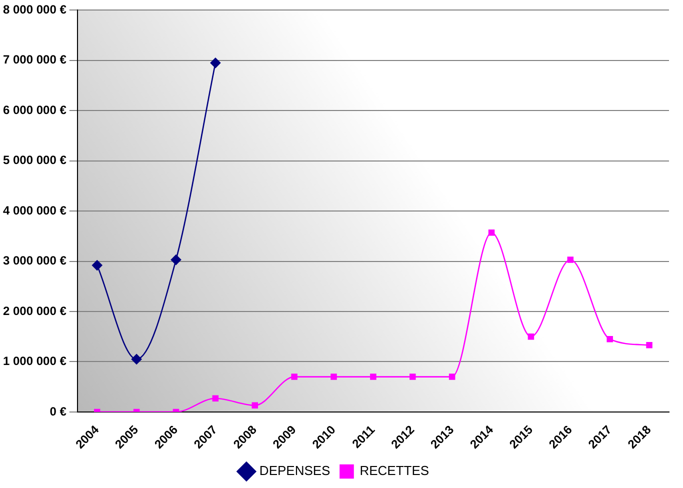  I want to click on legend-label: DEPENSES, so click(295, 470).